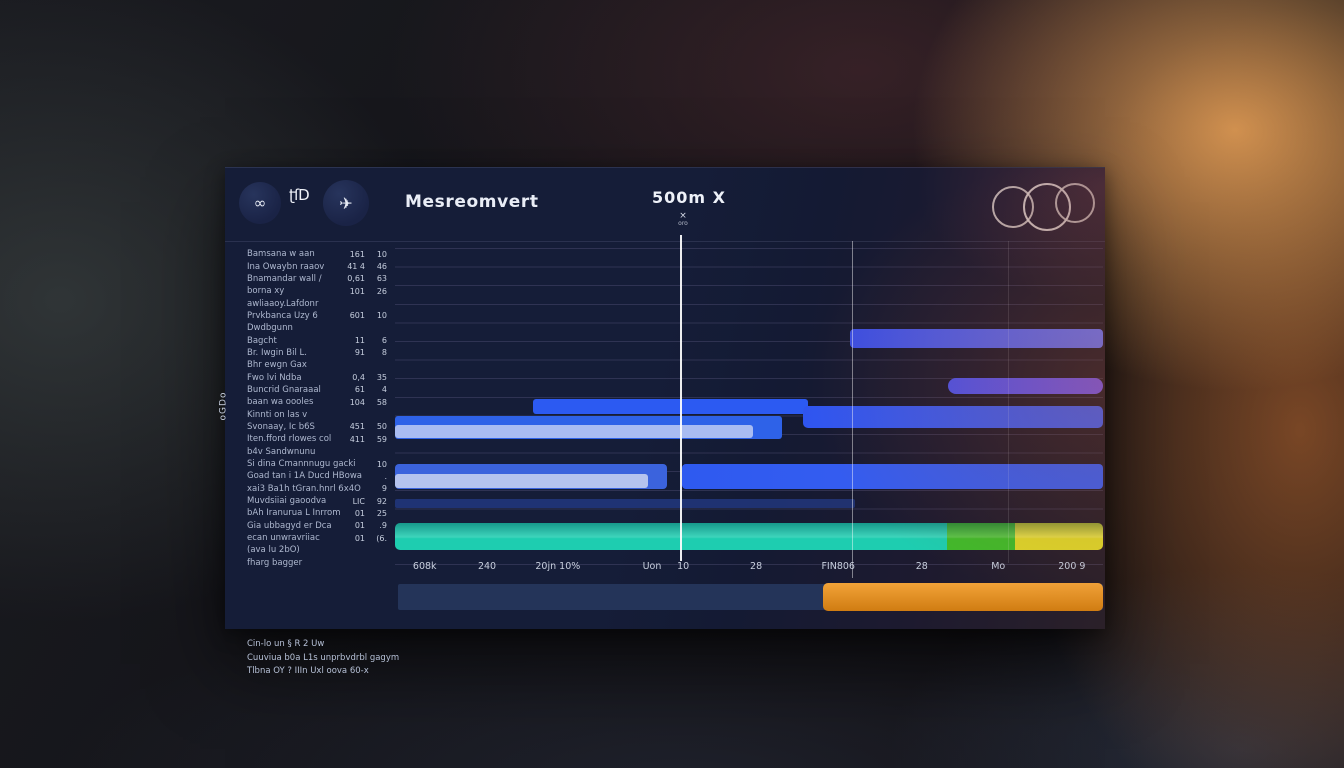 This screenshot has height=768, width=1344. Describe the element at coordinates (270, 328) in the screenshot. I see `row-label: Dwdbgunn` at that location.